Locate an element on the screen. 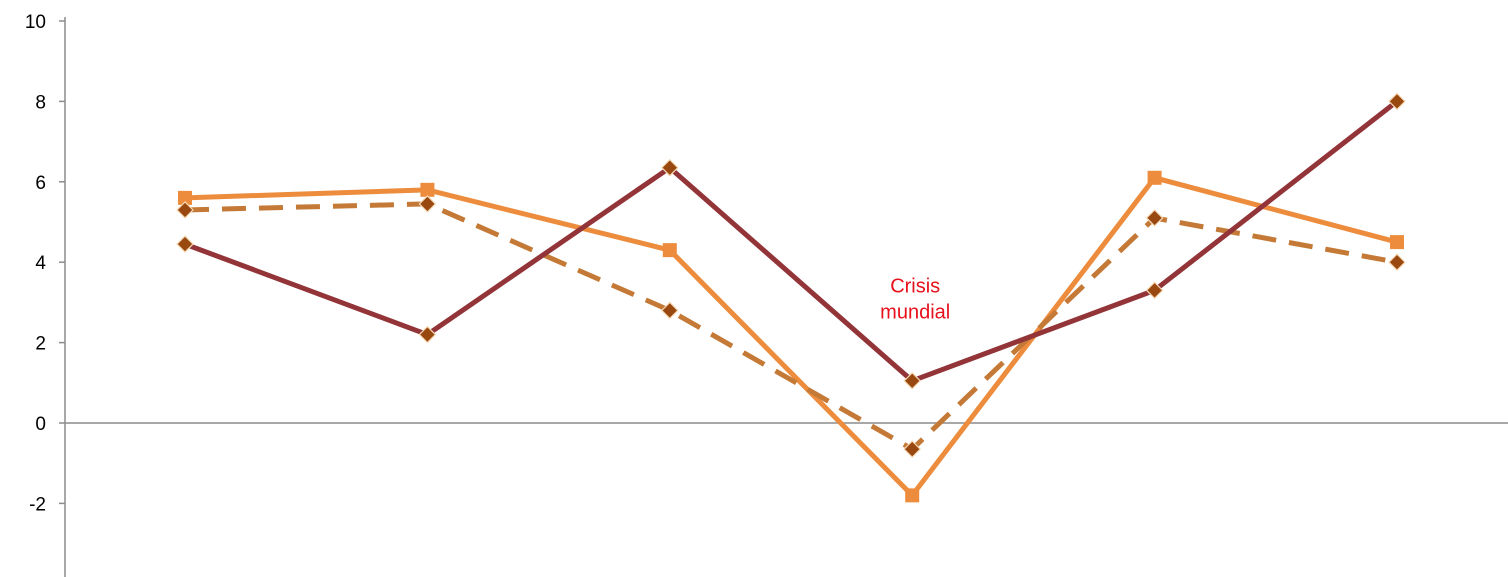 This screenshot has width=1508, height=577. y-tick-label: 2 is located at coordinates (40, 344).